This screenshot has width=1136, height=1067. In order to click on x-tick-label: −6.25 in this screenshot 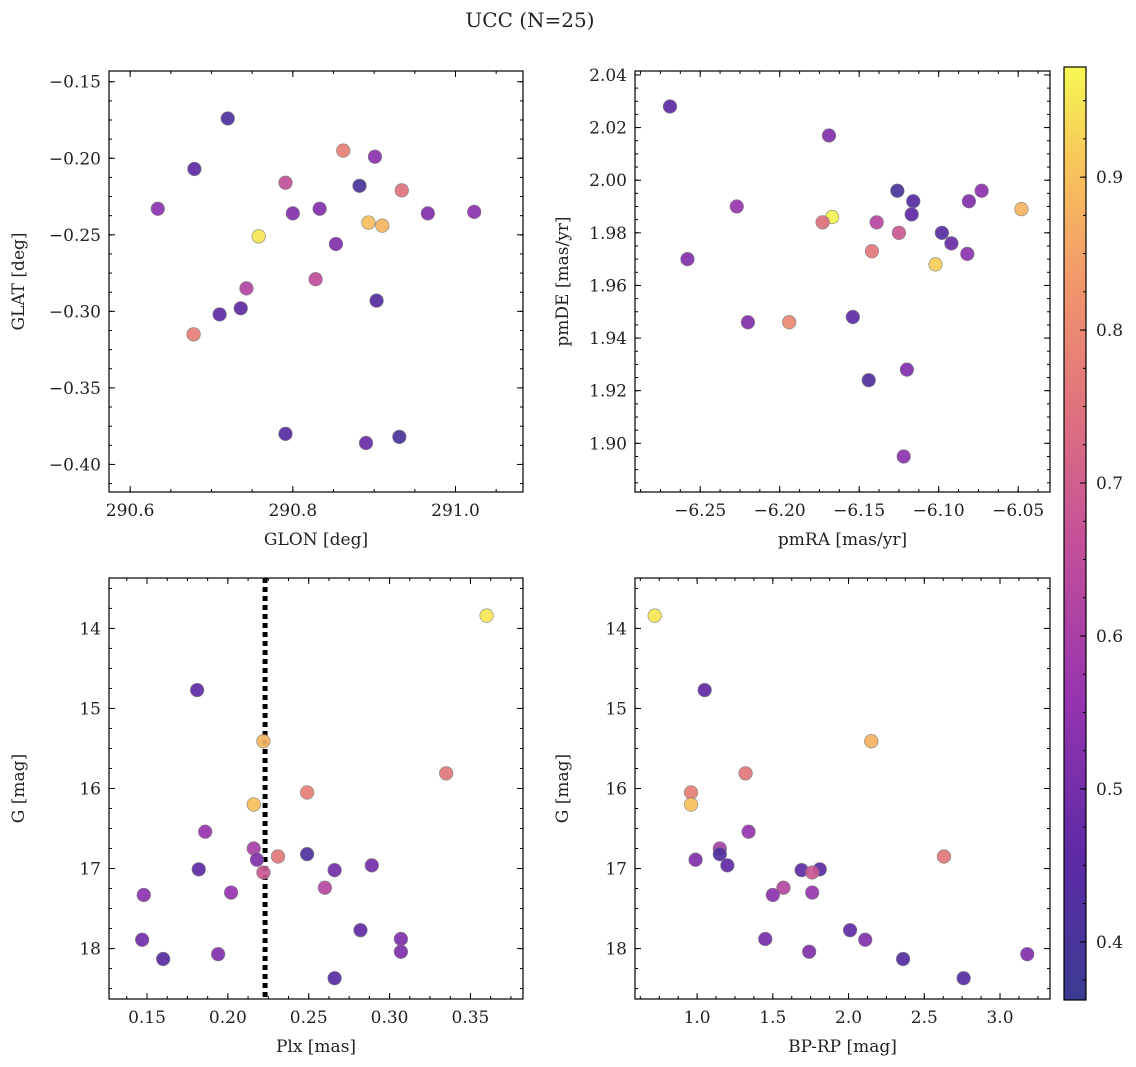, I will do `click(700, 511)`.